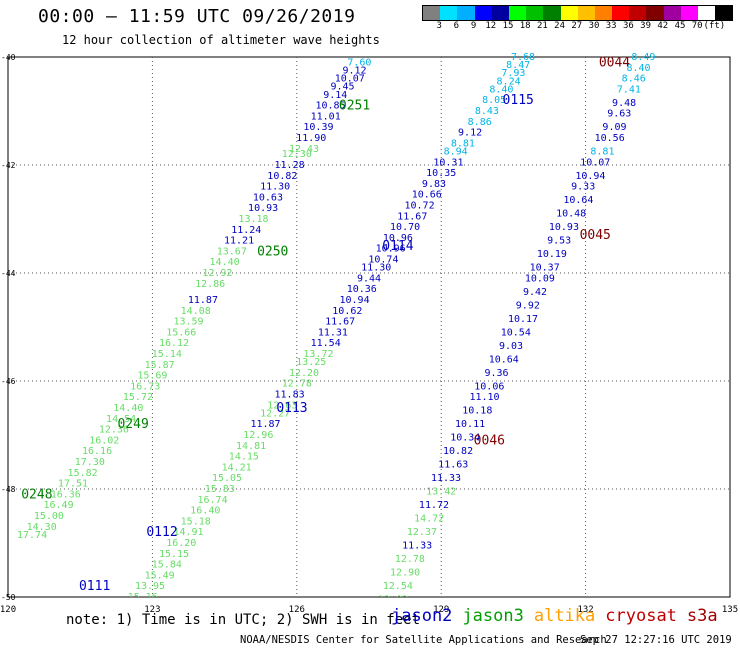 The width and height of the screenshot is (740, 650). What do you see at coordinates (251, 446) in the screenshot?
I see `wave-height-point: 14.81` at bounding box center [251, 446].